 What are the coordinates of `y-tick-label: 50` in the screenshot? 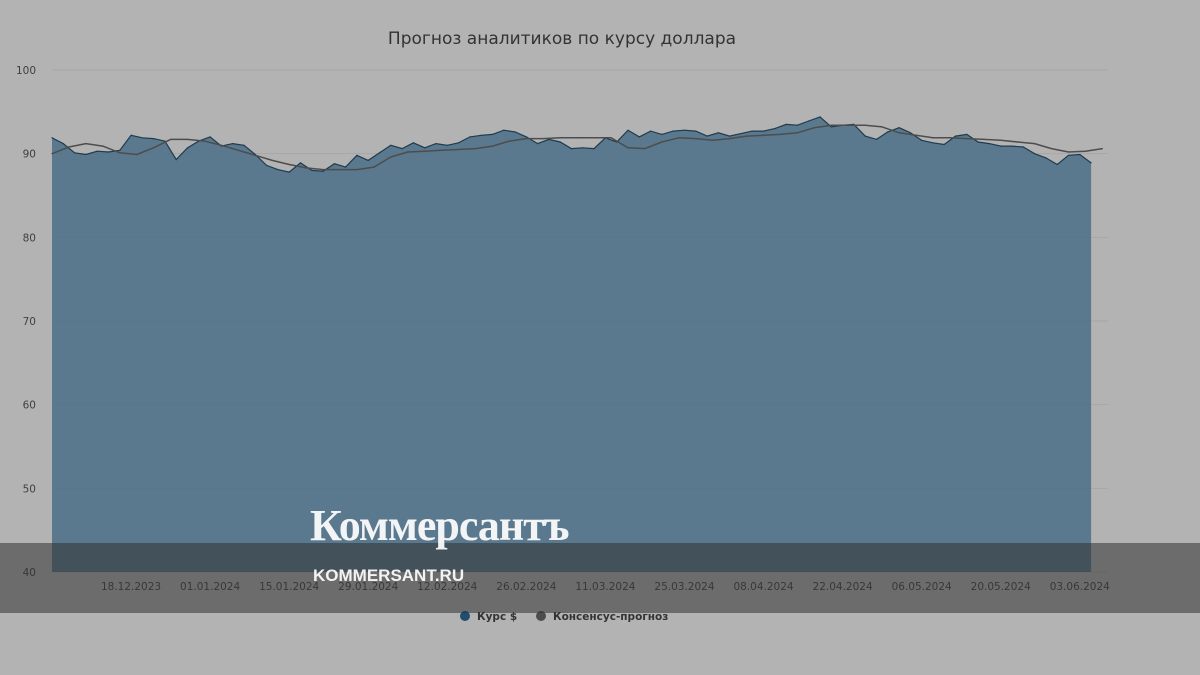 It's located at (29, 489).